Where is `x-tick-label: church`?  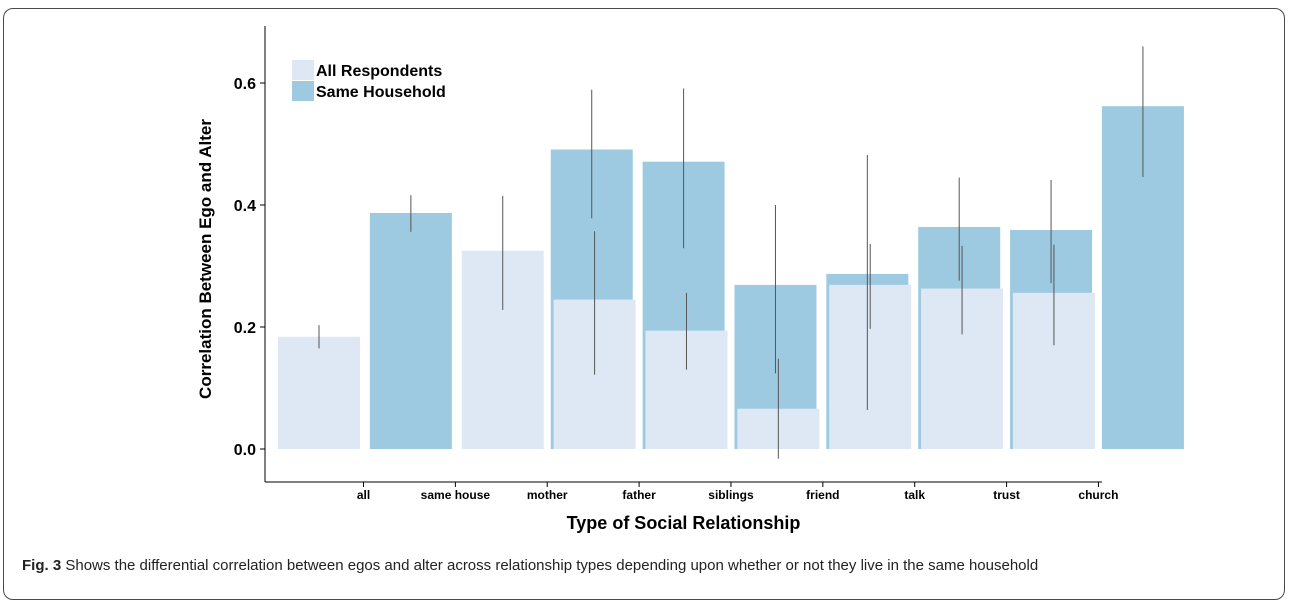
x-tick-label: church is located at coordinates (1098, 495).